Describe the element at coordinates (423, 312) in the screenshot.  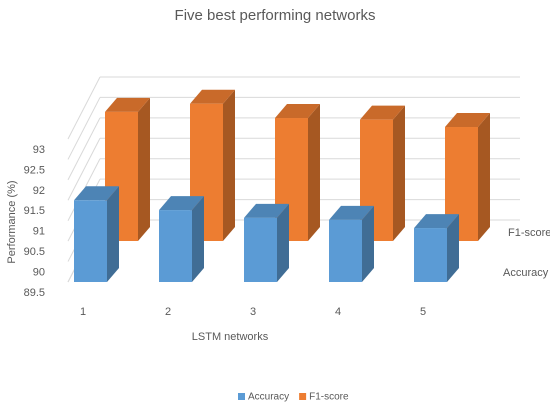
I see `x-tick-label: 5` at that location.